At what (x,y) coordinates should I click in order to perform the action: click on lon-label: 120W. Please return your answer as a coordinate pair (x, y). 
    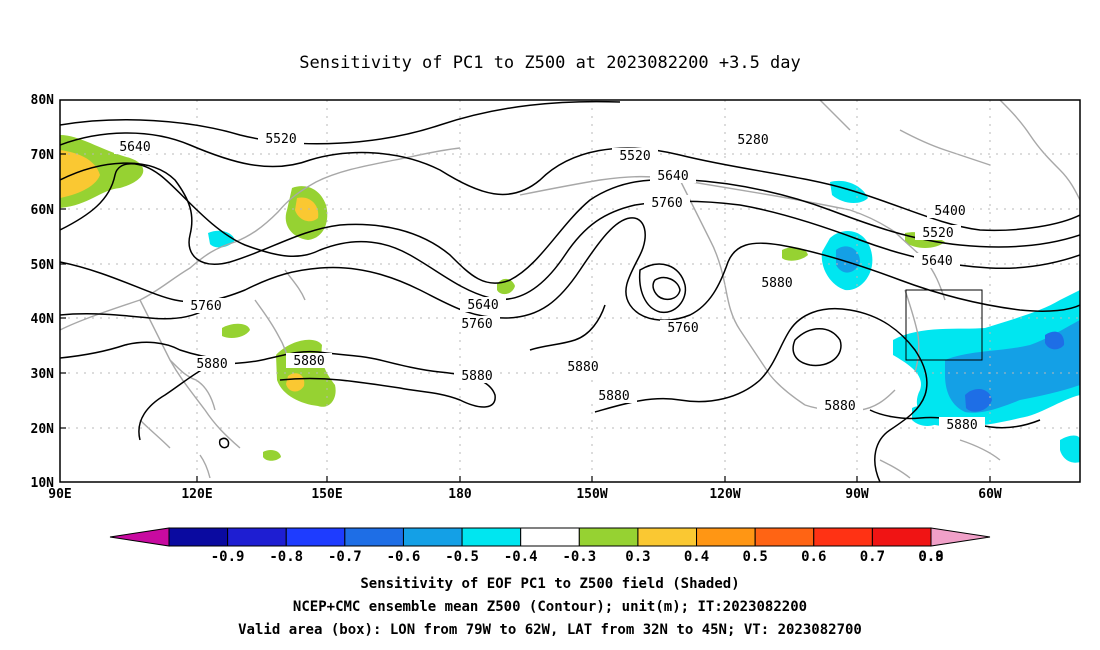
    Looking at the image, I should click on (724, 494).